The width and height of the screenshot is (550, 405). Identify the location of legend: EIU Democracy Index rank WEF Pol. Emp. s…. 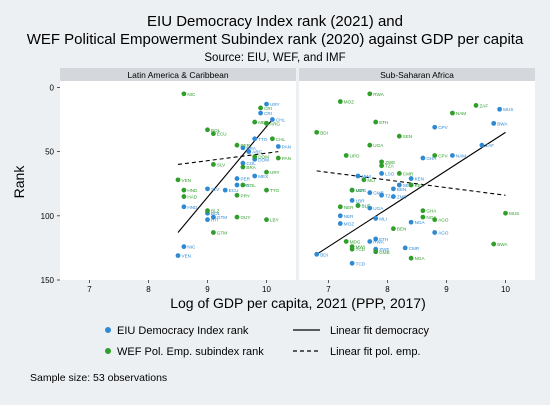
(267, 341).